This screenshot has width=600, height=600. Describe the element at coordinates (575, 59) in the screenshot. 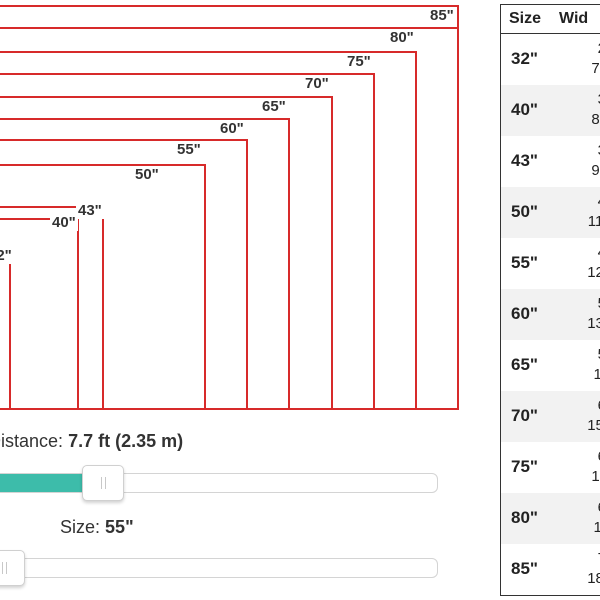

I see `width-cell: 2770.9` at that location.